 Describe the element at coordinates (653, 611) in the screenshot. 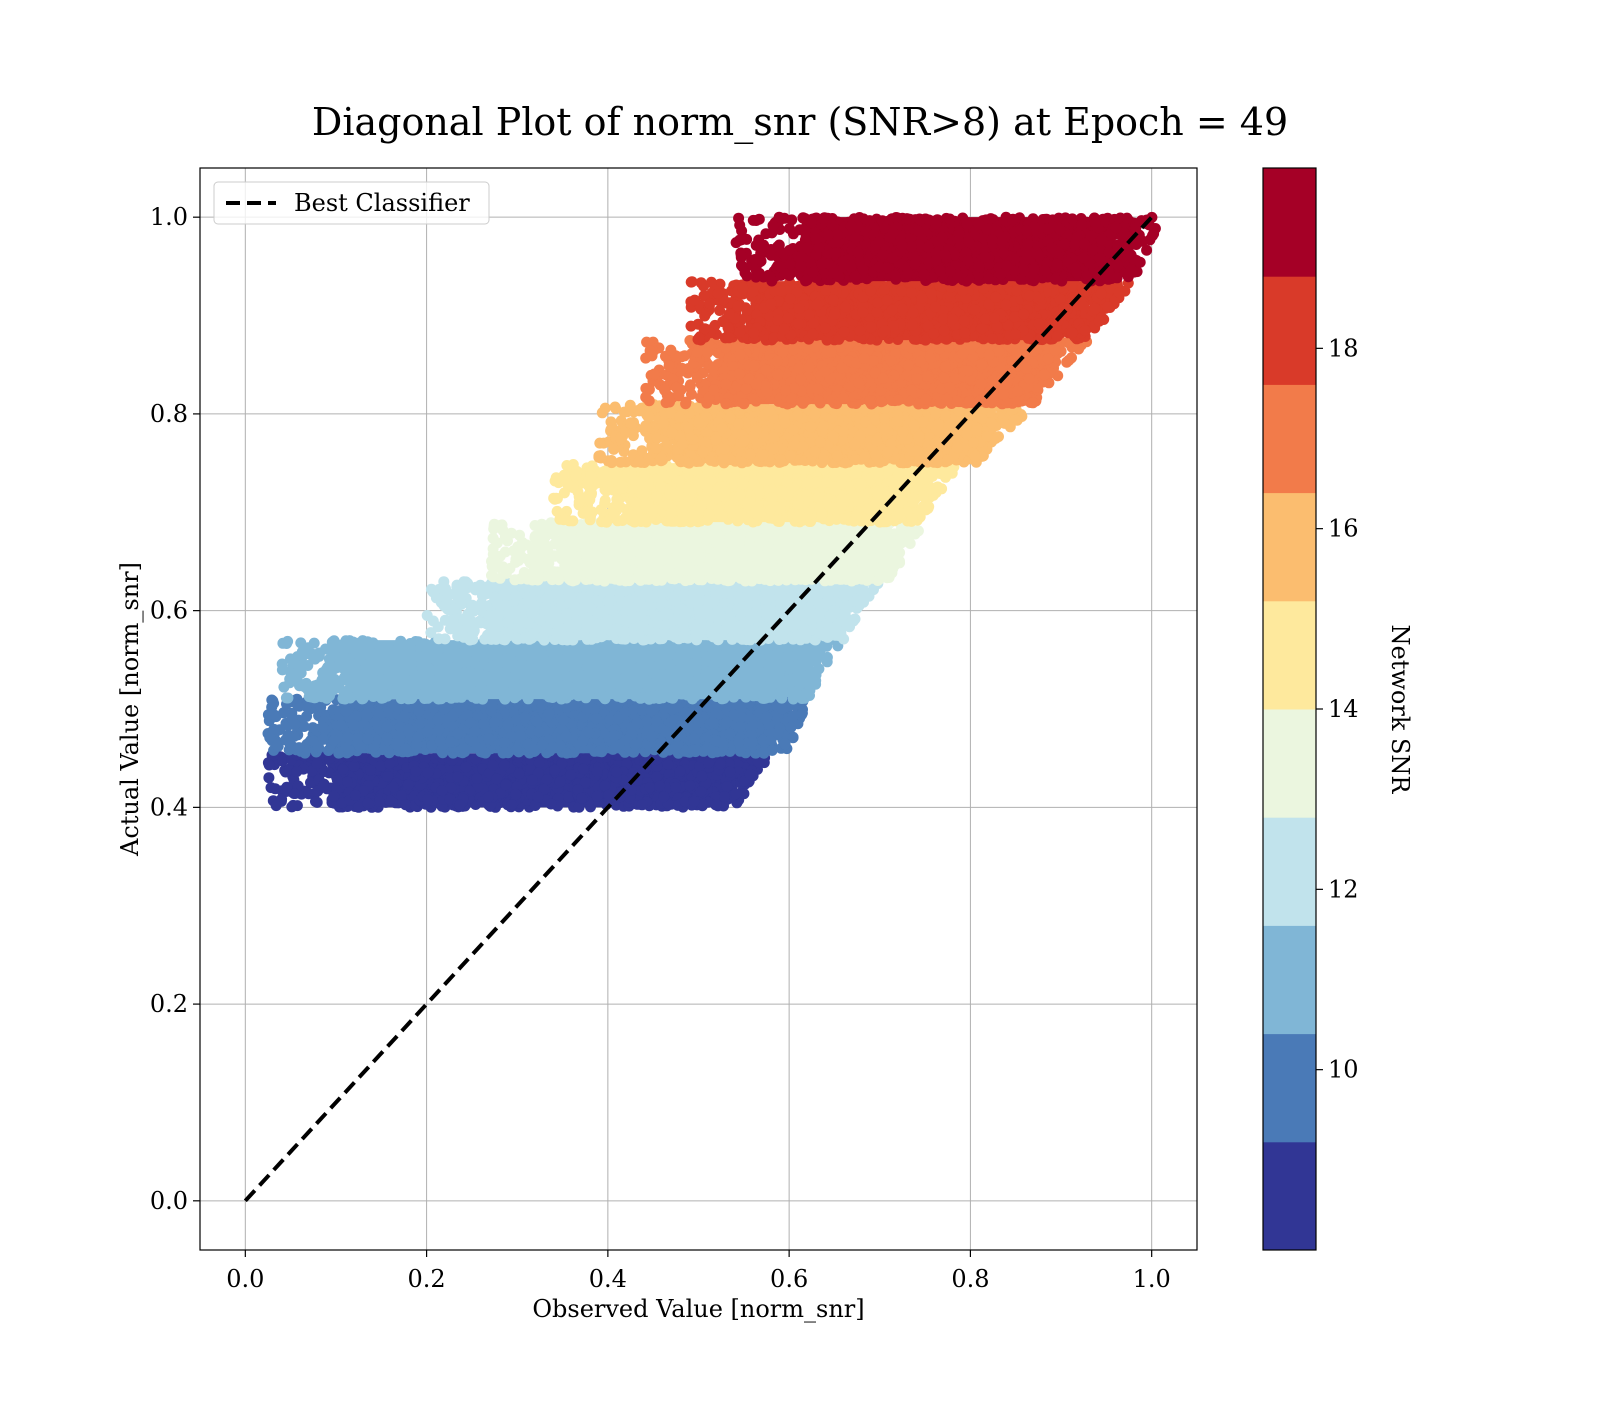

I see `scatter-band` at that location.